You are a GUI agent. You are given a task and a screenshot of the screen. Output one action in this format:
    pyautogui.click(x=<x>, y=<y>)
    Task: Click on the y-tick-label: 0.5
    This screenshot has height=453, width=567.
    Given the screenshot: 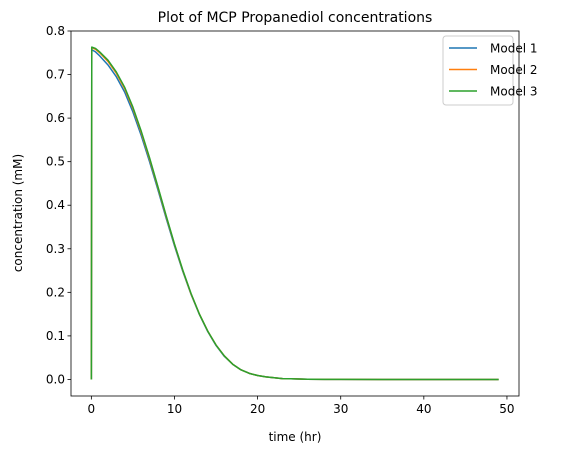 What is the action you would take?
    pyautogui.click(x=55, y=162)
    